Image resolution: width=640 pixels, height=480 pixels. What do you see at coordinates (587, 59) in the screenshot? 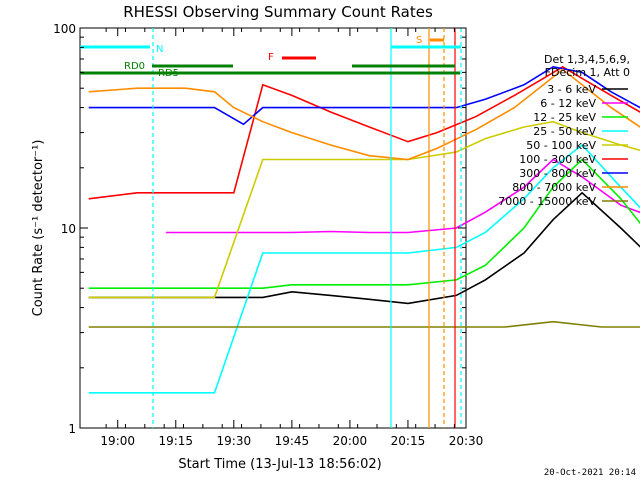
I see `legend-header-line: Det 1,3,4,5,6,9,` at bounding box center [587, 59].